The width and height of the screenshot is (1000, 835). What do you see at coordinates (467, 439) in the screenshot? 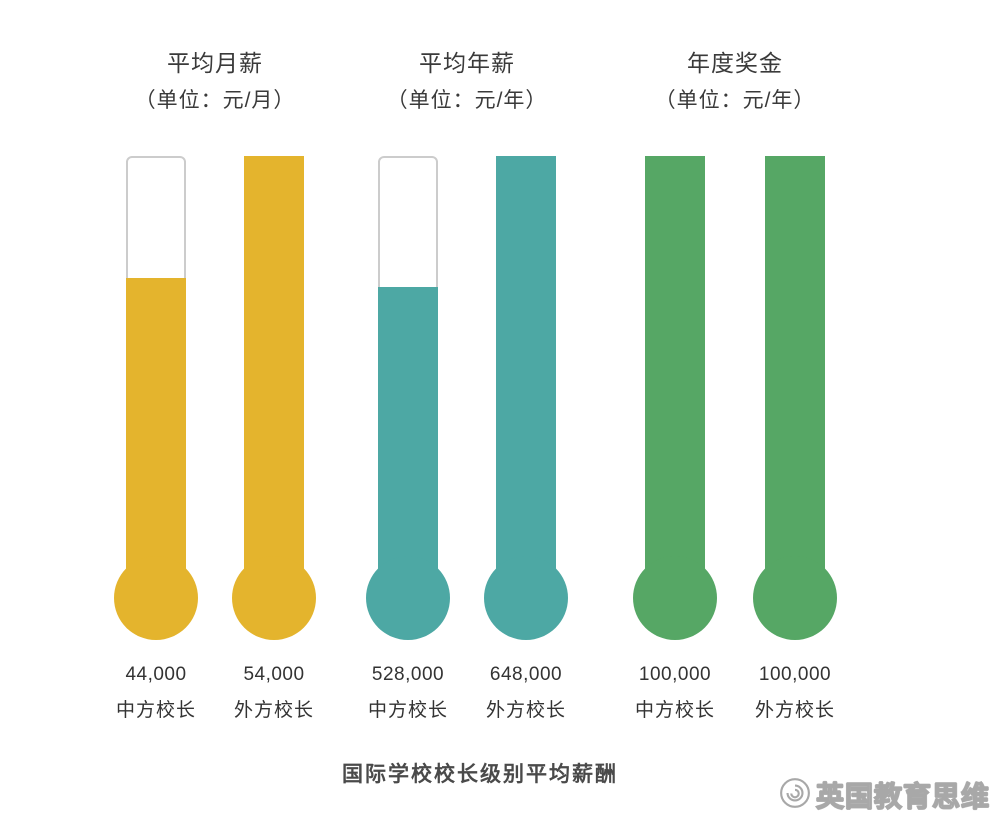
I see `bars-row: 528,000 中方校长 648,000 外方校长` at bounding box center [467, 439].